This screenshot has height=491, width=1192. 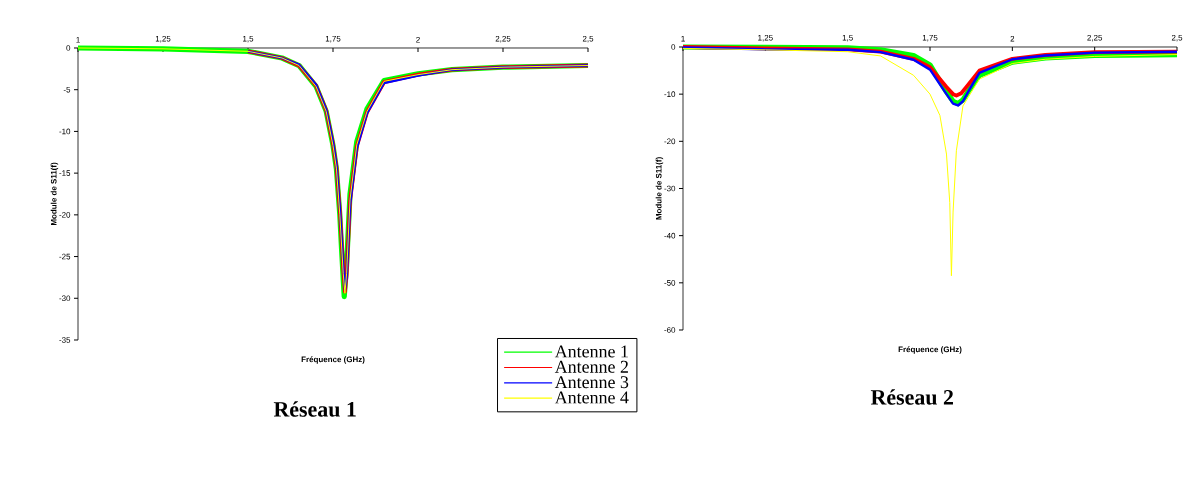 I want to click on legend-label: Antenne 1, so click(x=591, y=351).